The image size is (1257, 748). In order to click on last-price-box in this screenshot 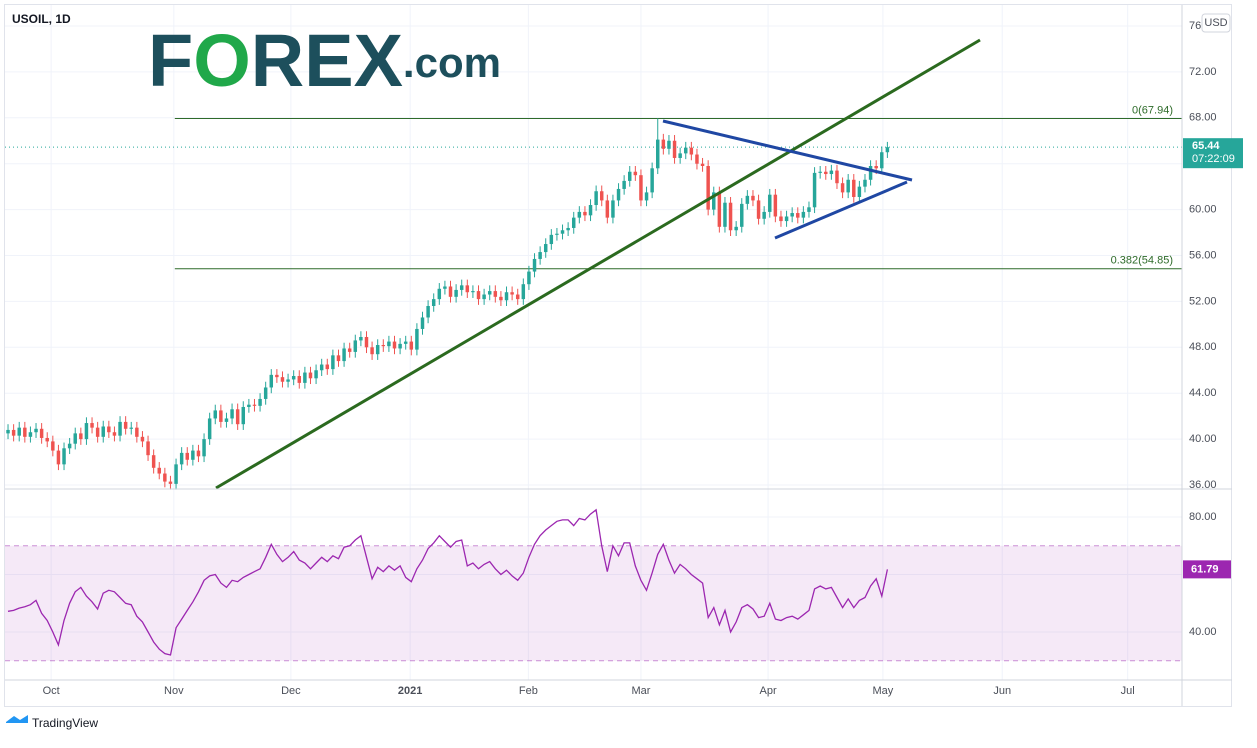, I will do `click(1213, 153)`.